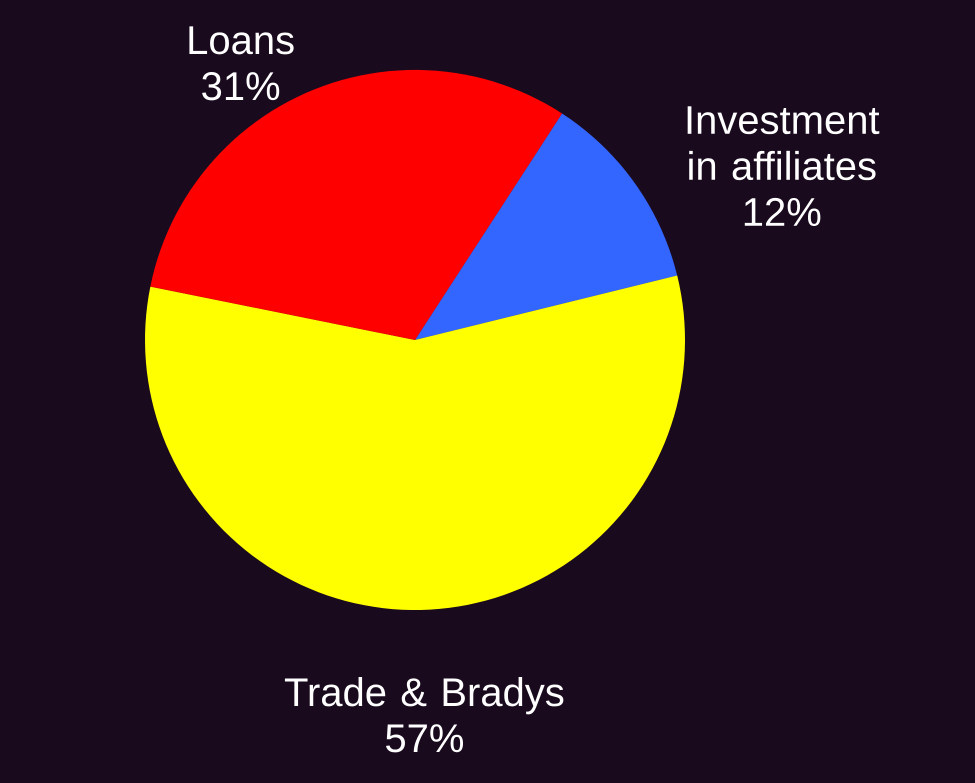 The width and height of the screenshot is (975, 783). Describe the element at coordinates (425, 738) in the screenshot. I see `data-label: 57%` at that location.